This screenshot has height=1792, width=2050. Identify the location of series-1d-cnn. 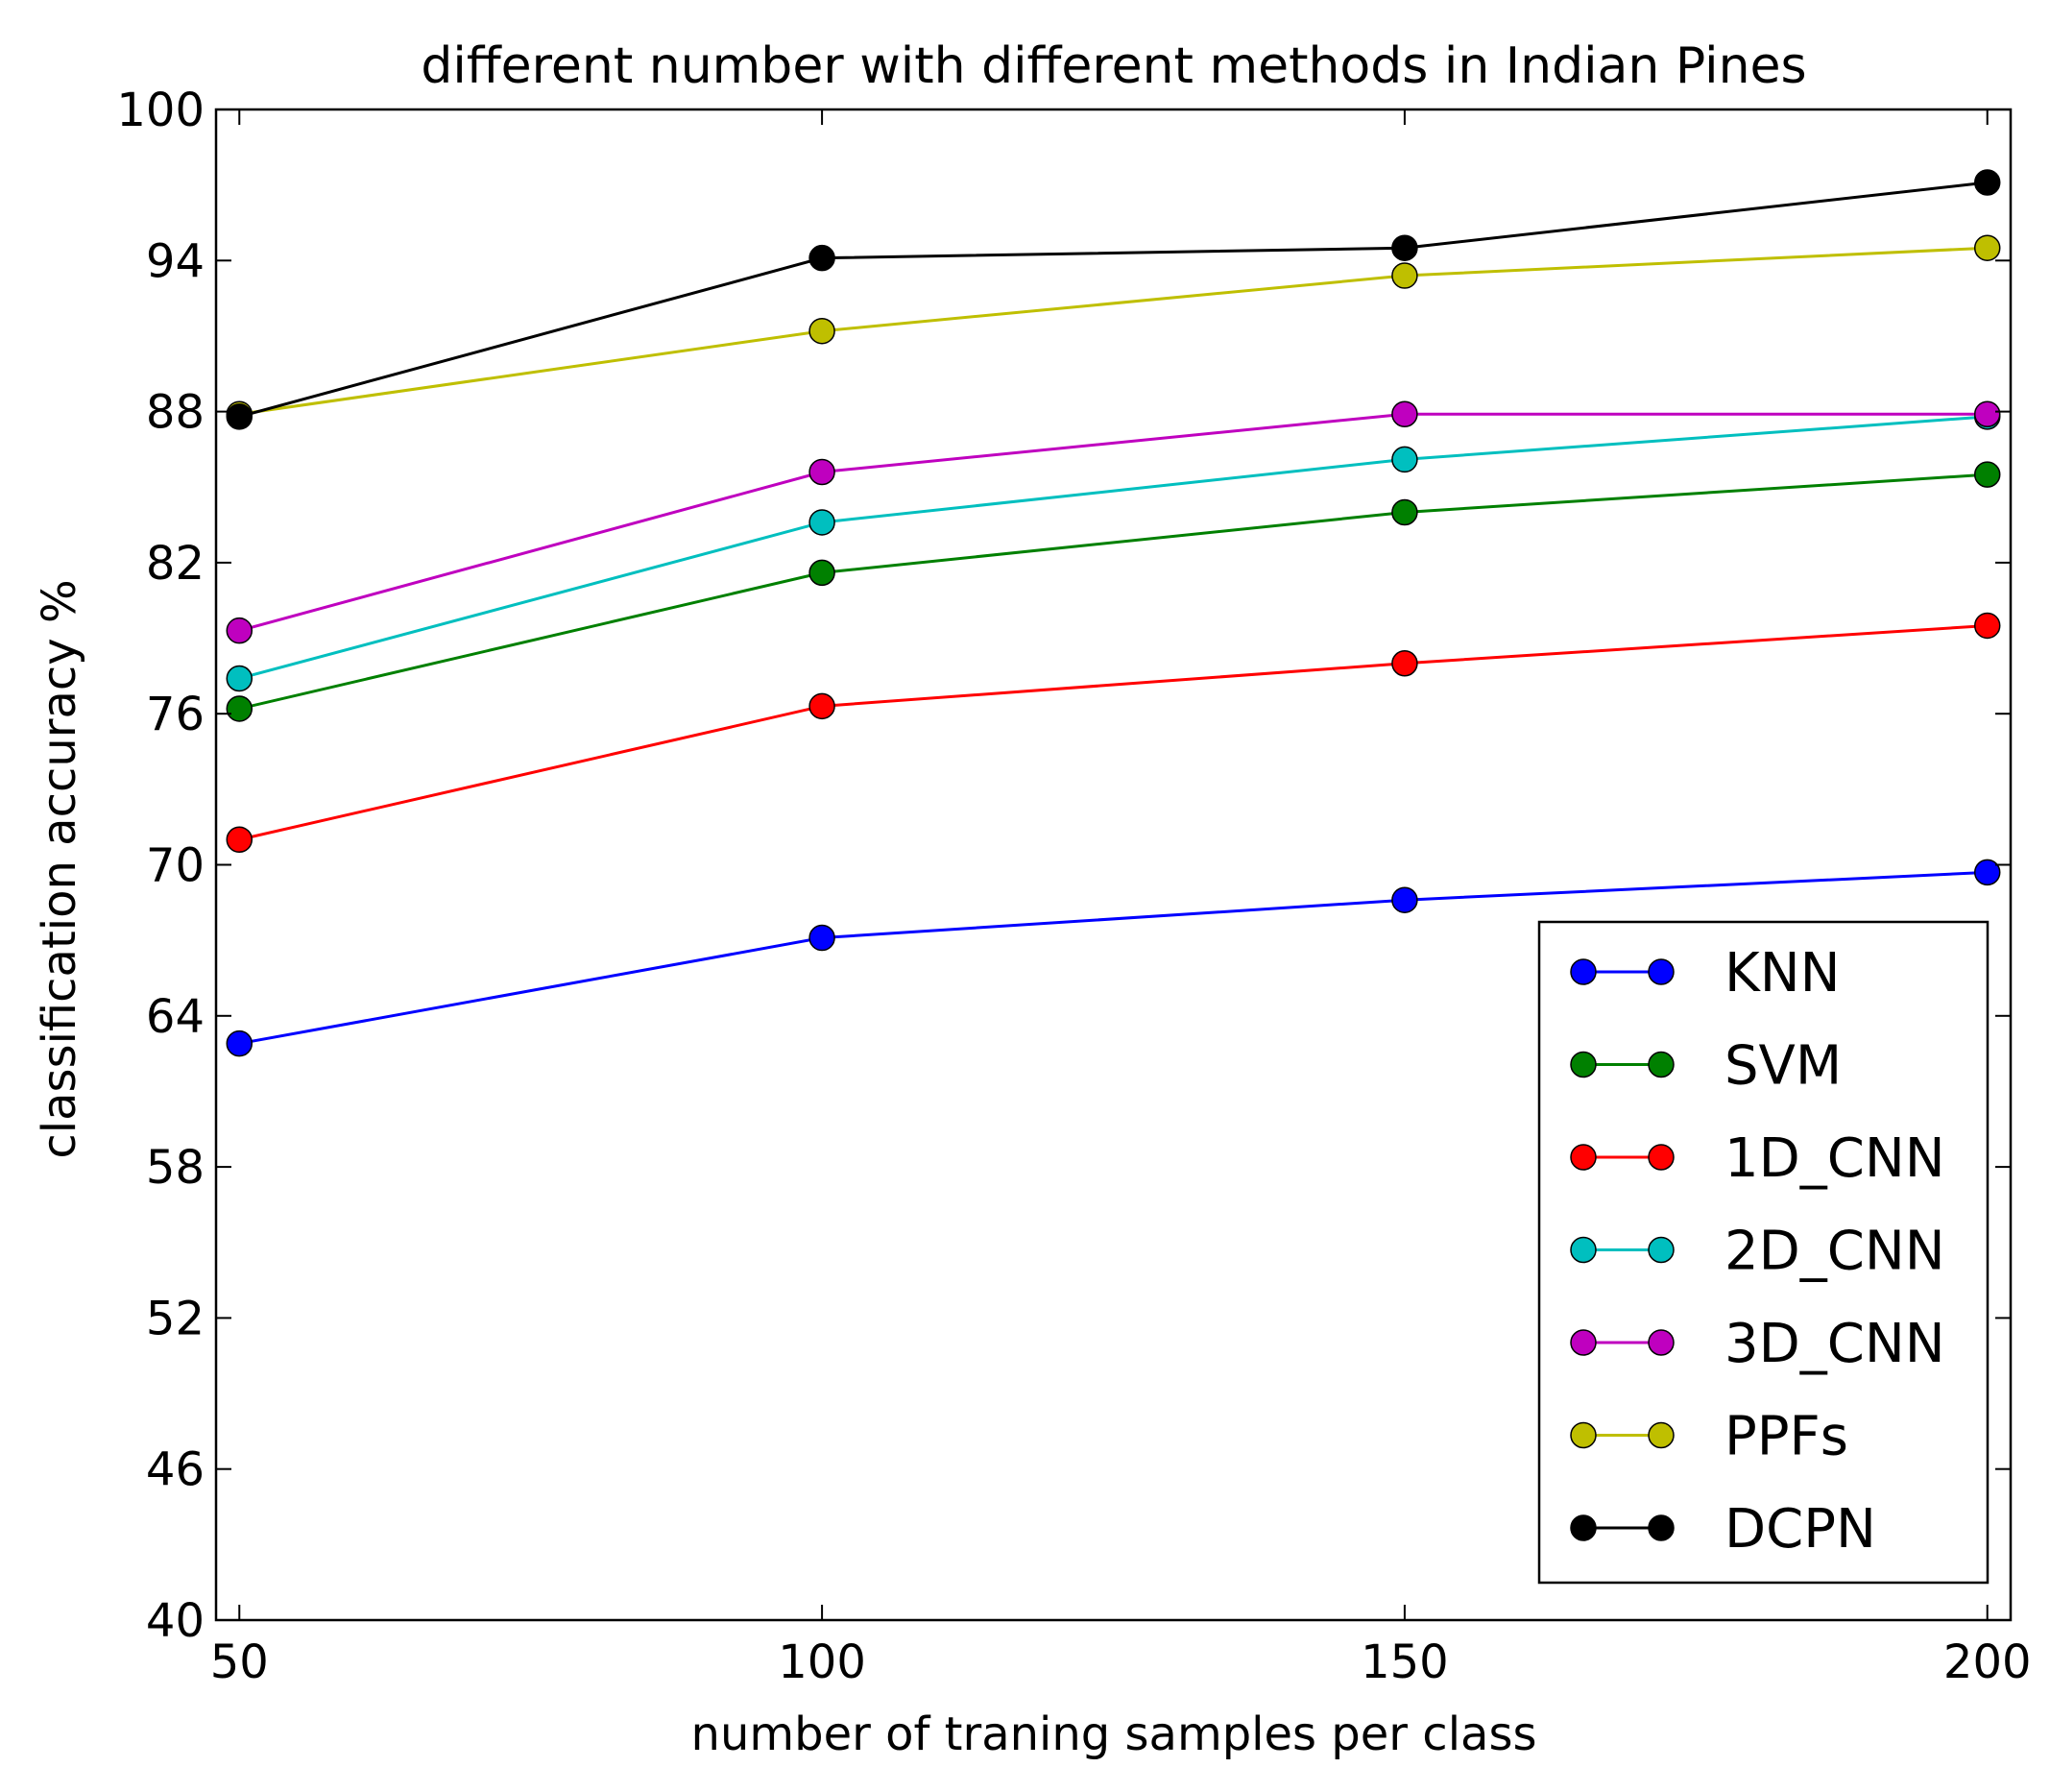
(1113, 733).